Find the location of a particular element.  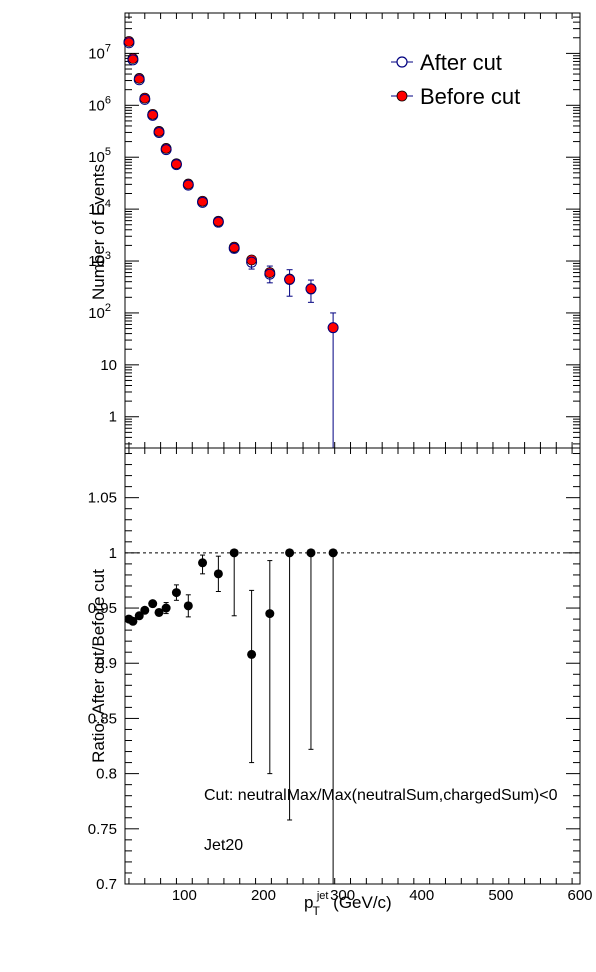

x-axis-title-sup: jet is located at coordinates (322, 896).